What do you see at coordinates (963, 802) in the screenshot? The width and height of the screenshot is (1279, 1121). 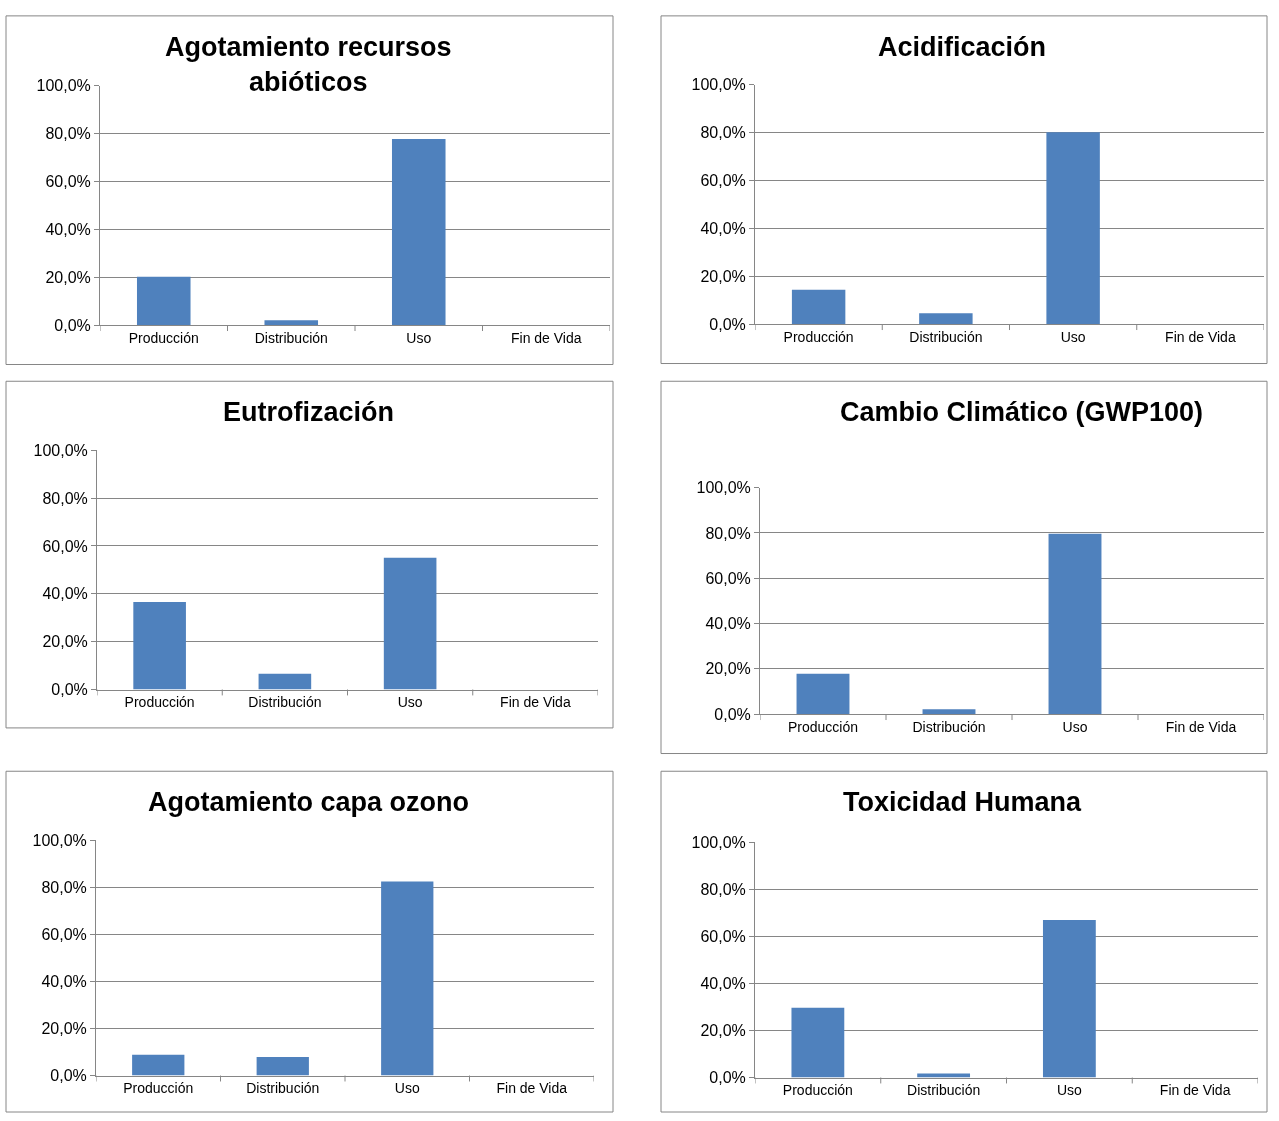 I see `chart-title: Toxicidad Humana` at bounding box center [963, 802].